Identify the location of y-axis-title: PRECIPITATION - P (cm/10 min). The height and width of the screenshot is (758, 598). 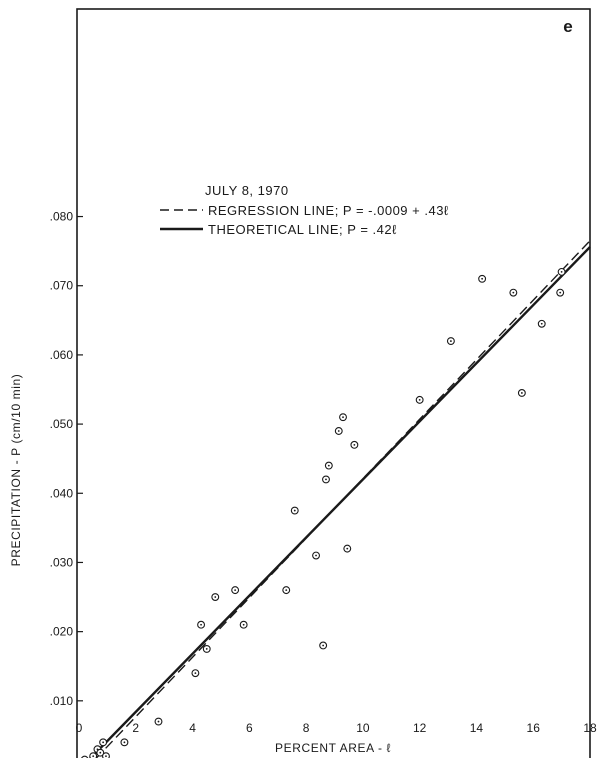
(16, 470).